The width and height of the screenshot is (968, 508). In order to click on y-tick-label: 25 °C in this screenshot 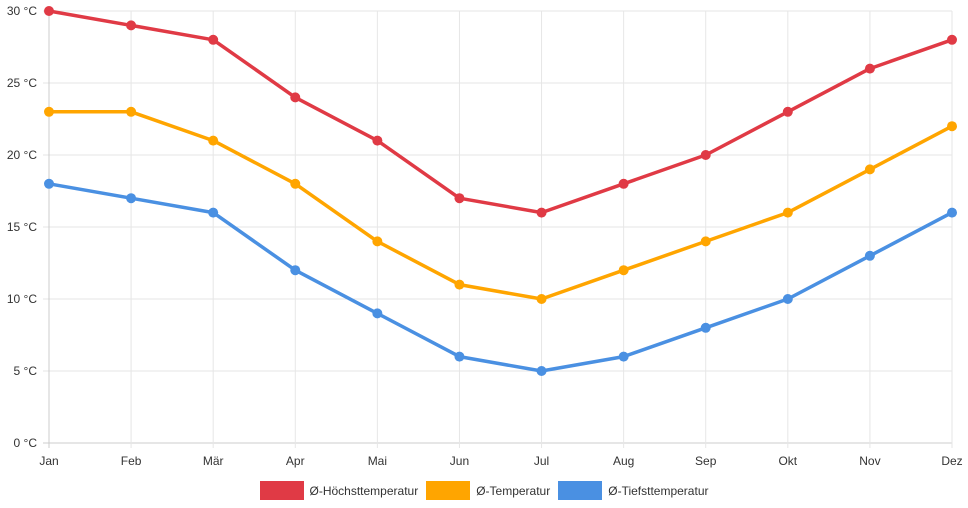, I will do `click(22, 83)`.